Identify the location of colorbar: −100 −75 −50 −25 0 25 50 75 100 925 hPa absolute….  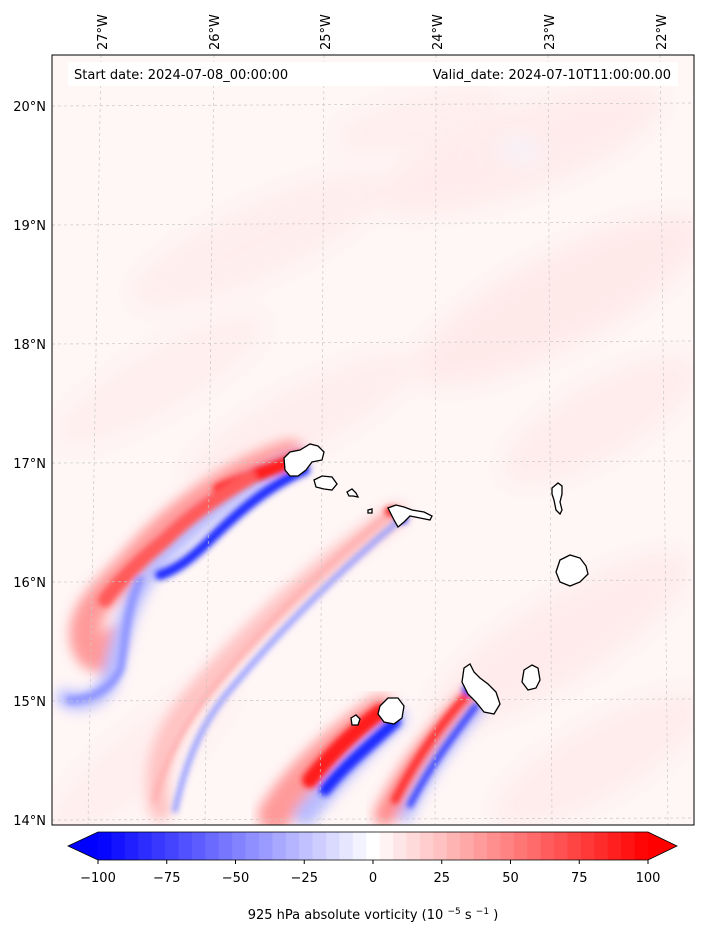
(372, 877).